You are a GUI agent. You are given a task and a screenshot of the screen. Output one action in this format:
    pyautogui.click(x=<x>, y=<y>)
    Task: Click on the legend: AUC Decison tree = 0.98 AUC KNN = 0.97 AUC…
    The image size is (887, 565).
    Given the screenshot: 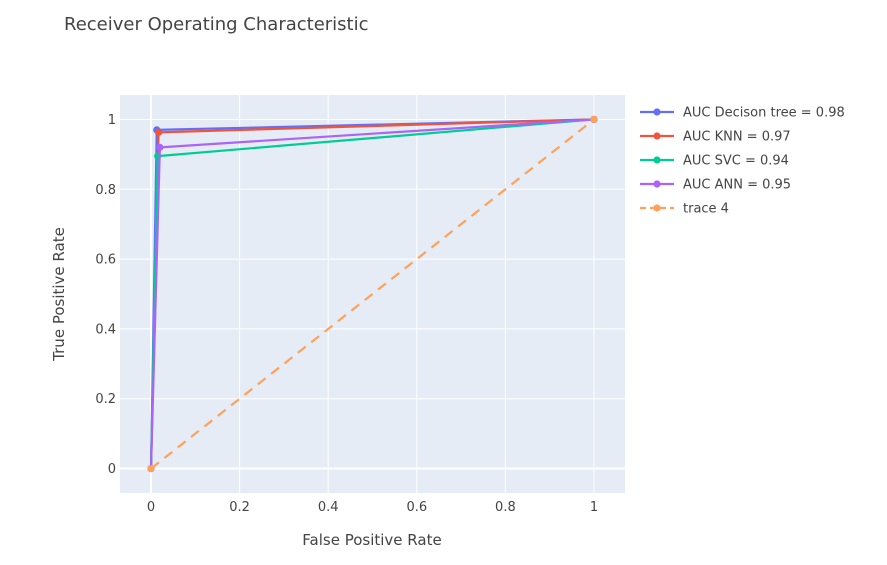 What is the action you would take?
    pyautogui.click(x=742, y=161)
    